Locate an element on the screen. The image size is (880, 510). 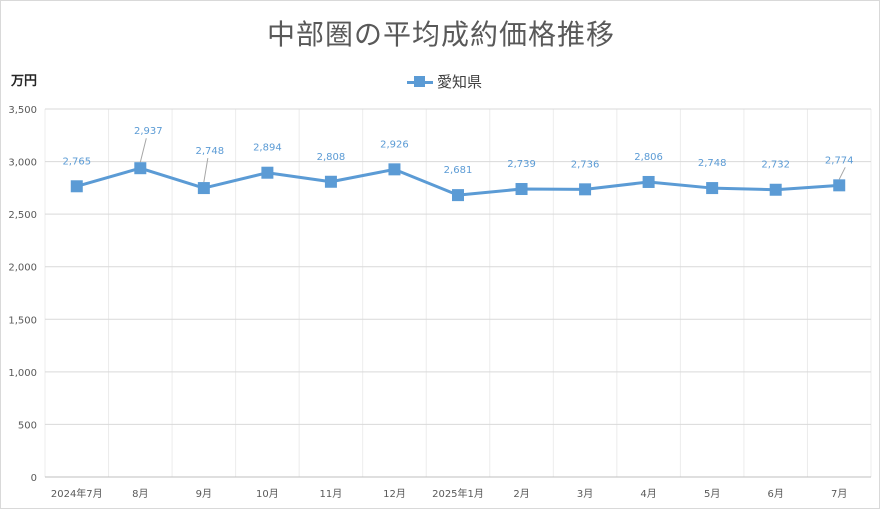
data-label: 2,681 is located at coordinates (458, 170).